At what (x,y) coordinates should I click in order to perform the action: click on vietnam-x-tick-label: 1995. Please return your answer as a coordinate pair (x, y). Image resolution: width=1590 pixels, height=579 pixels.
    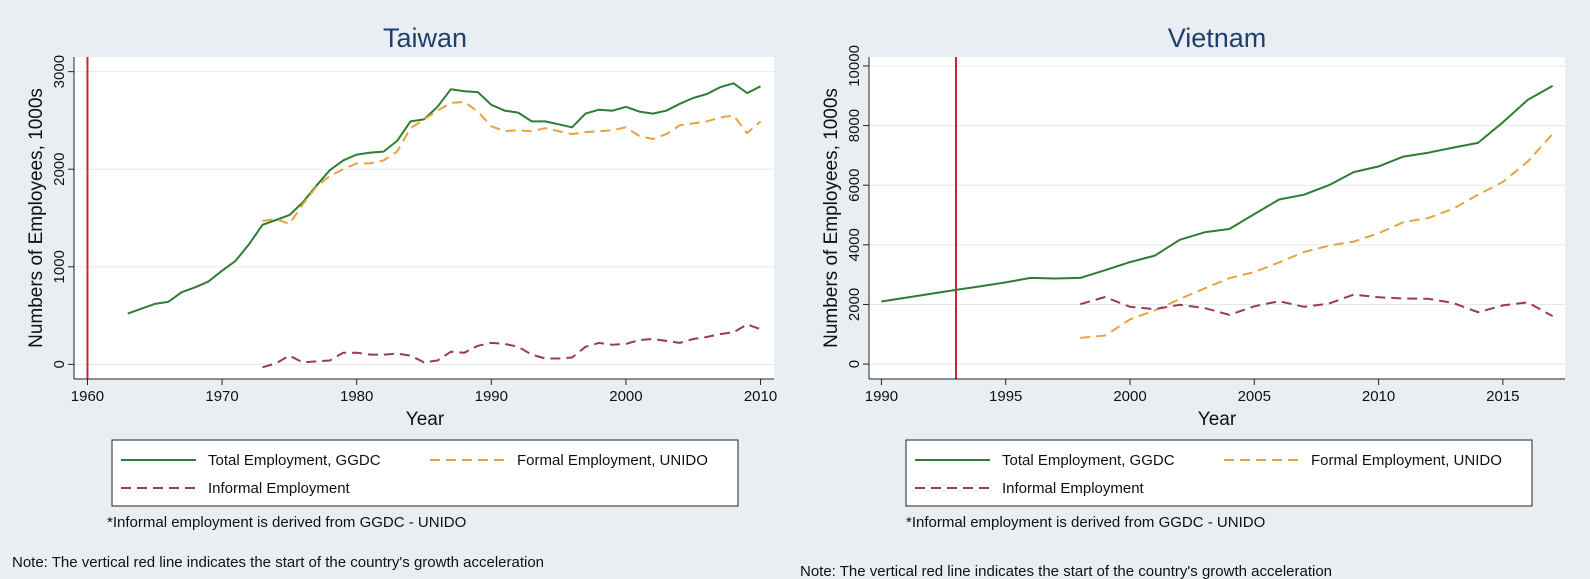
    Looking at the image, I should click on (1005, 396).